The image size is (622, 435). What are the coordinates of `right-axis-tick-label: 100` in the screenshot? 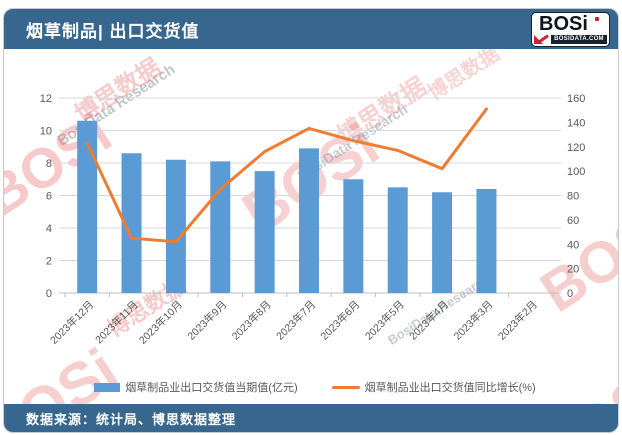 It's located at (576, 172).